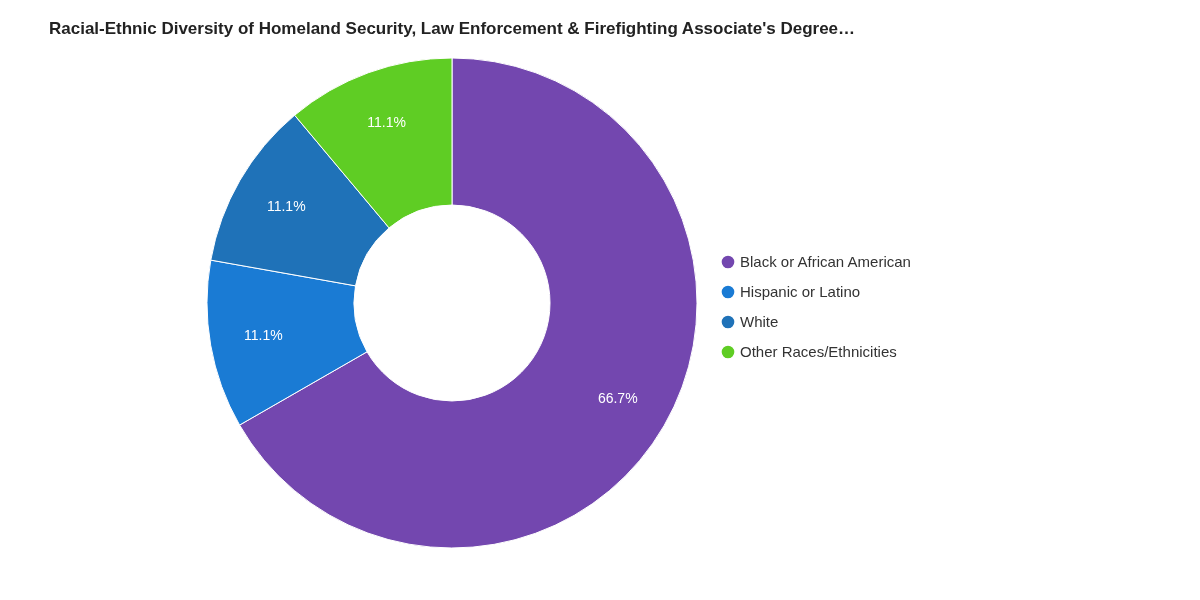  I want to click on legend-label: Other Races/Ethnicities, so click(818, 351).